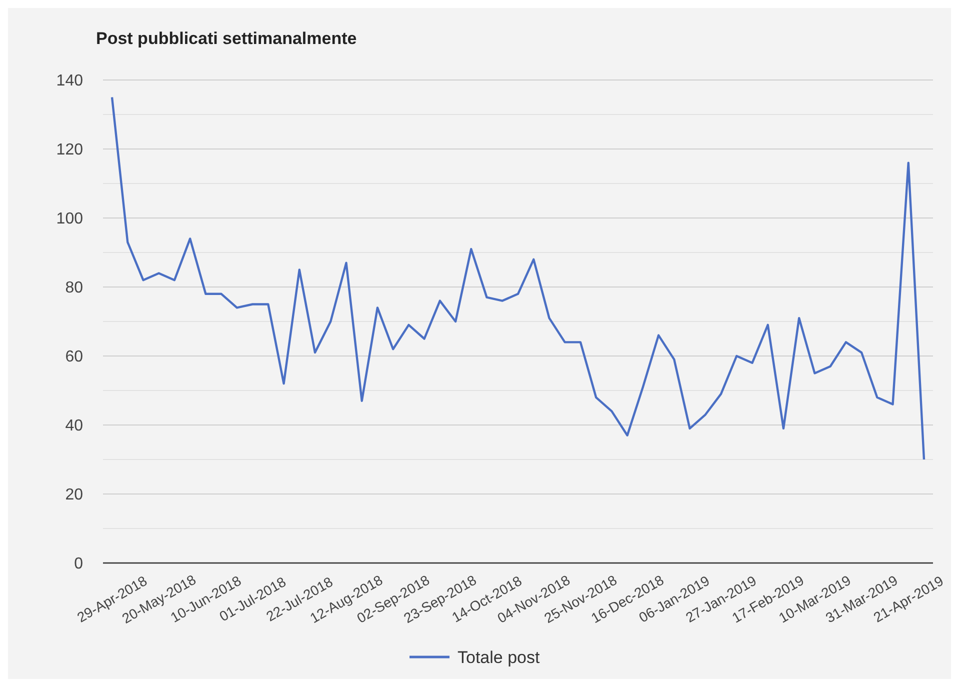  I want to click on y-tick-label: 40, so click(74, 426).